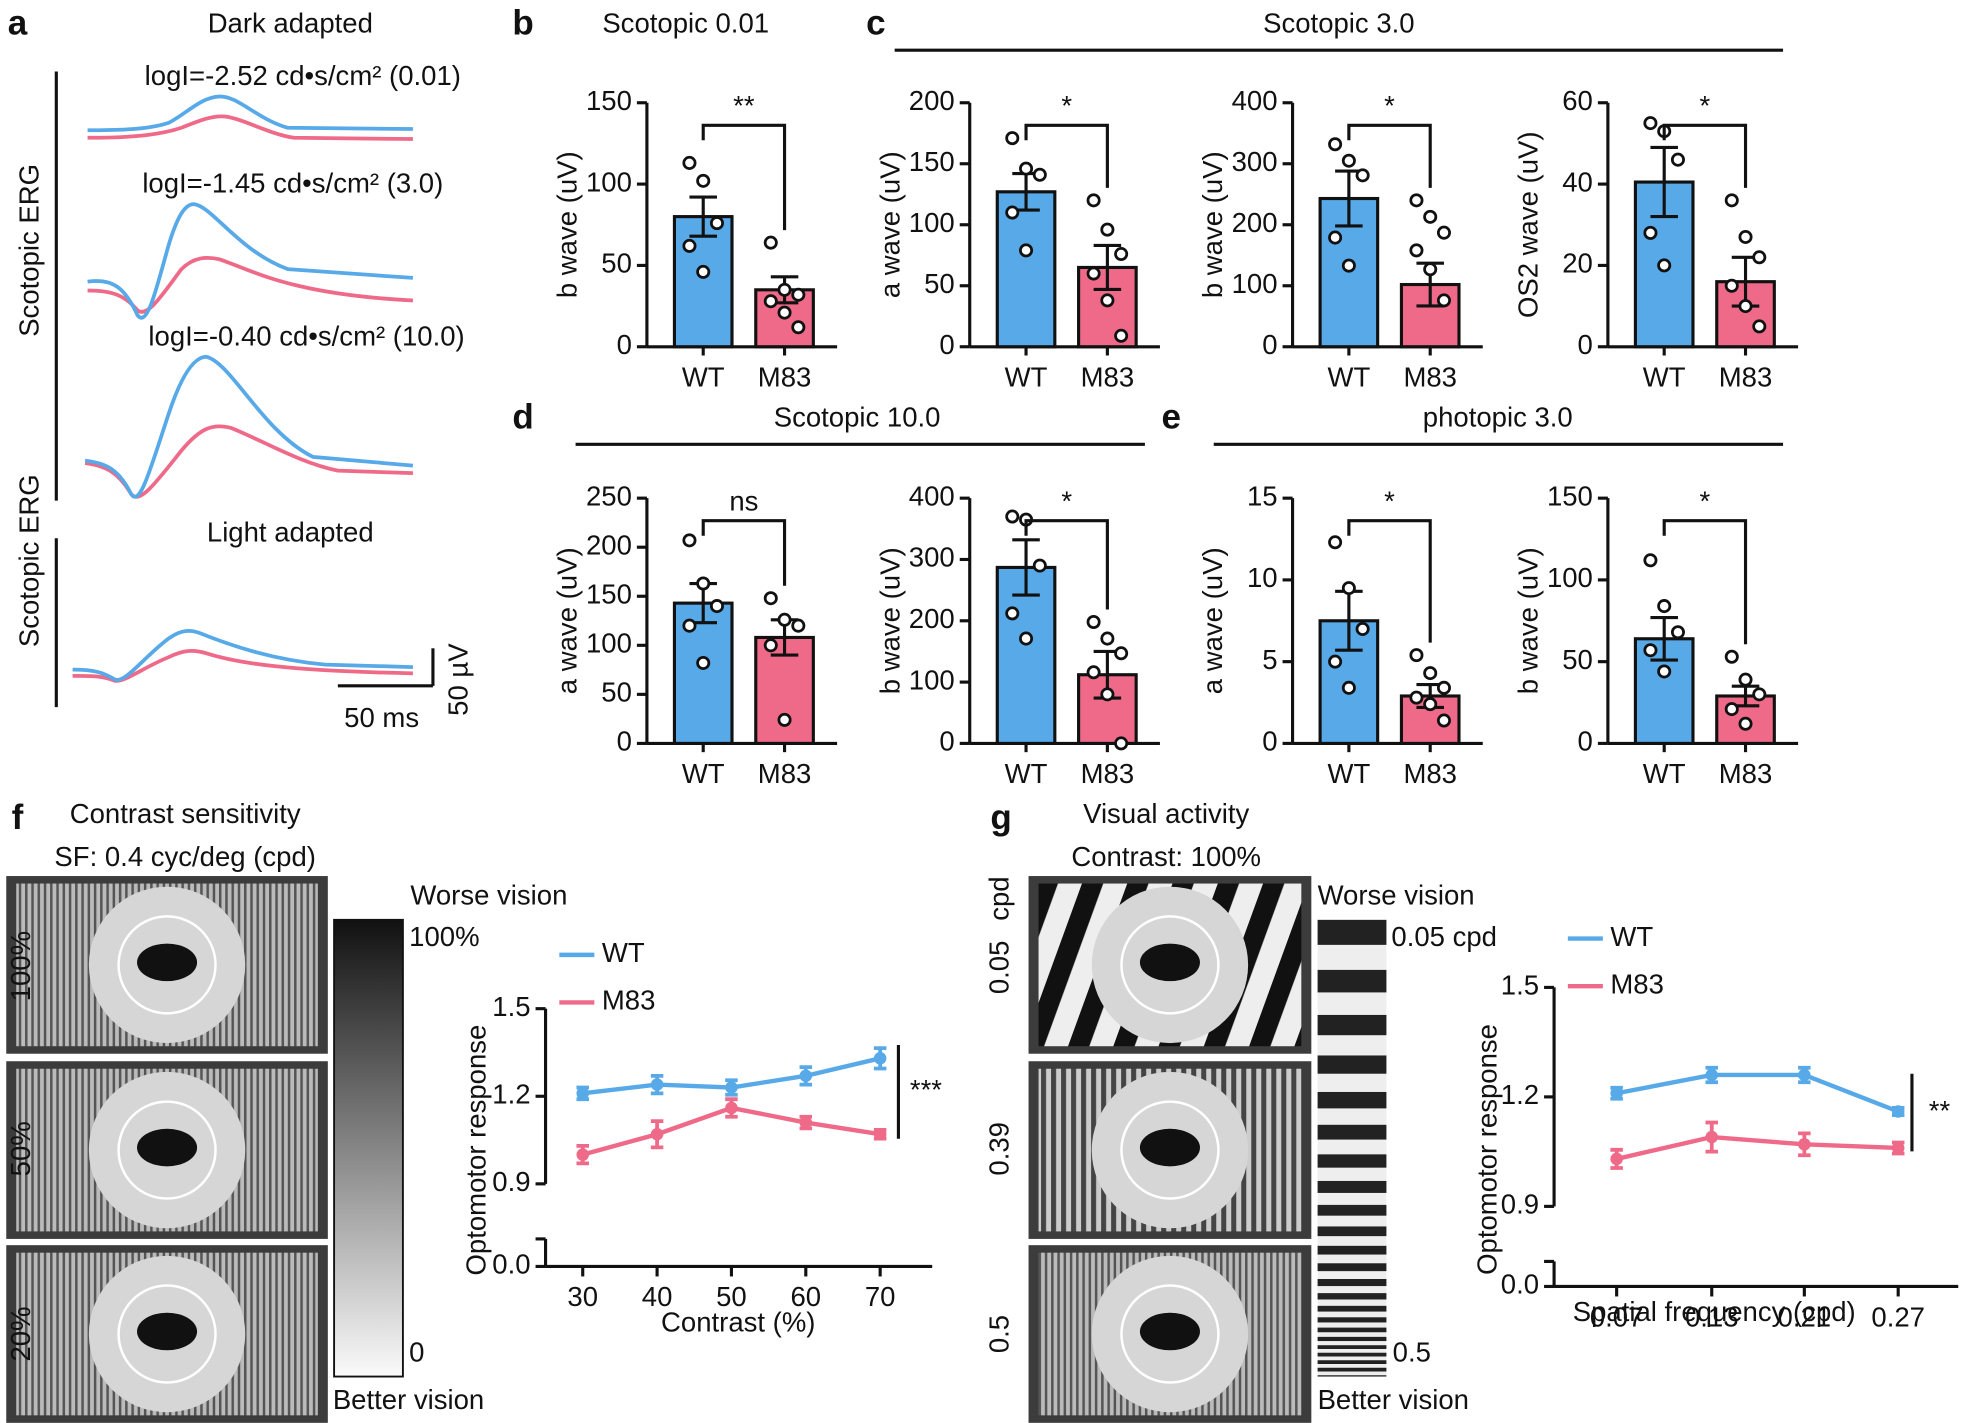 The height and width of the screenshot is (1423, 1962). What do you see at coordinates (998, 1149) in the screenshot?
I see `row-label: 0.39` at bounding box center [998, 1149].